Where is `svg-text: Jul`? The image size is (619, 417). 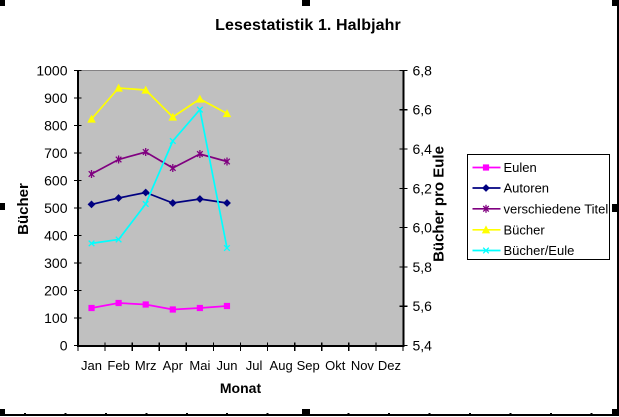 svg-text: Jul is located at coordinates (254, 365).